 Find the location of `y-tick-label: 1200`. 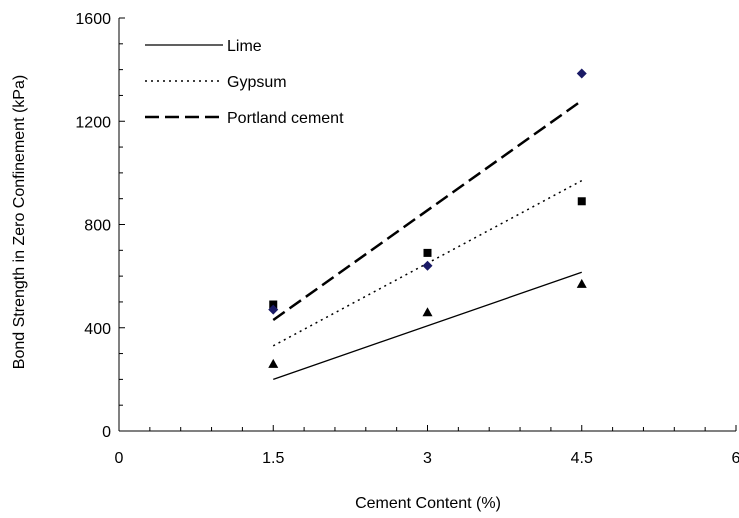

y-tick-label: 1200 is located at coordinates (93, 122).